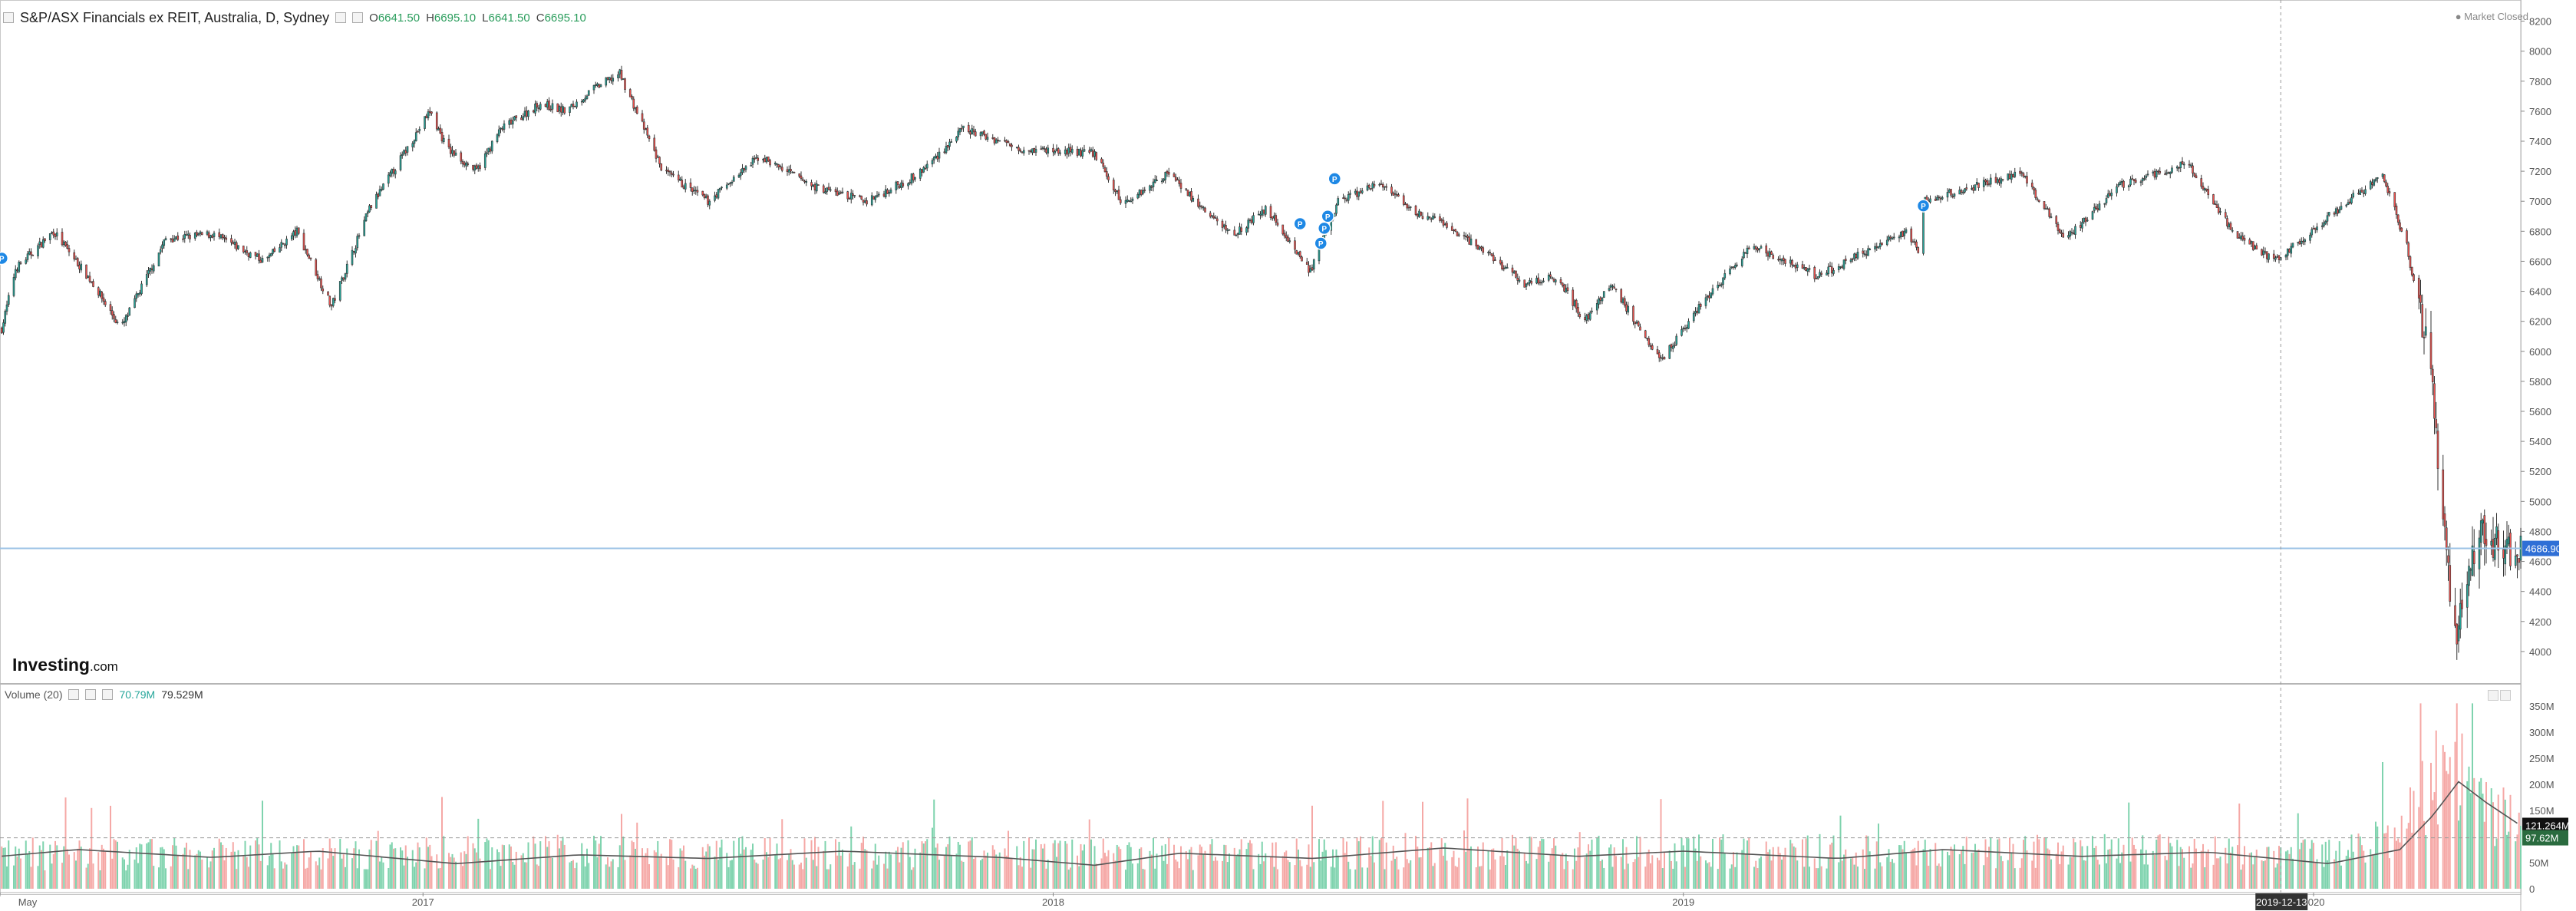 The height and width of the screenshot is (911, 2576). I want to click on collapse-icon, so click(8, 17).